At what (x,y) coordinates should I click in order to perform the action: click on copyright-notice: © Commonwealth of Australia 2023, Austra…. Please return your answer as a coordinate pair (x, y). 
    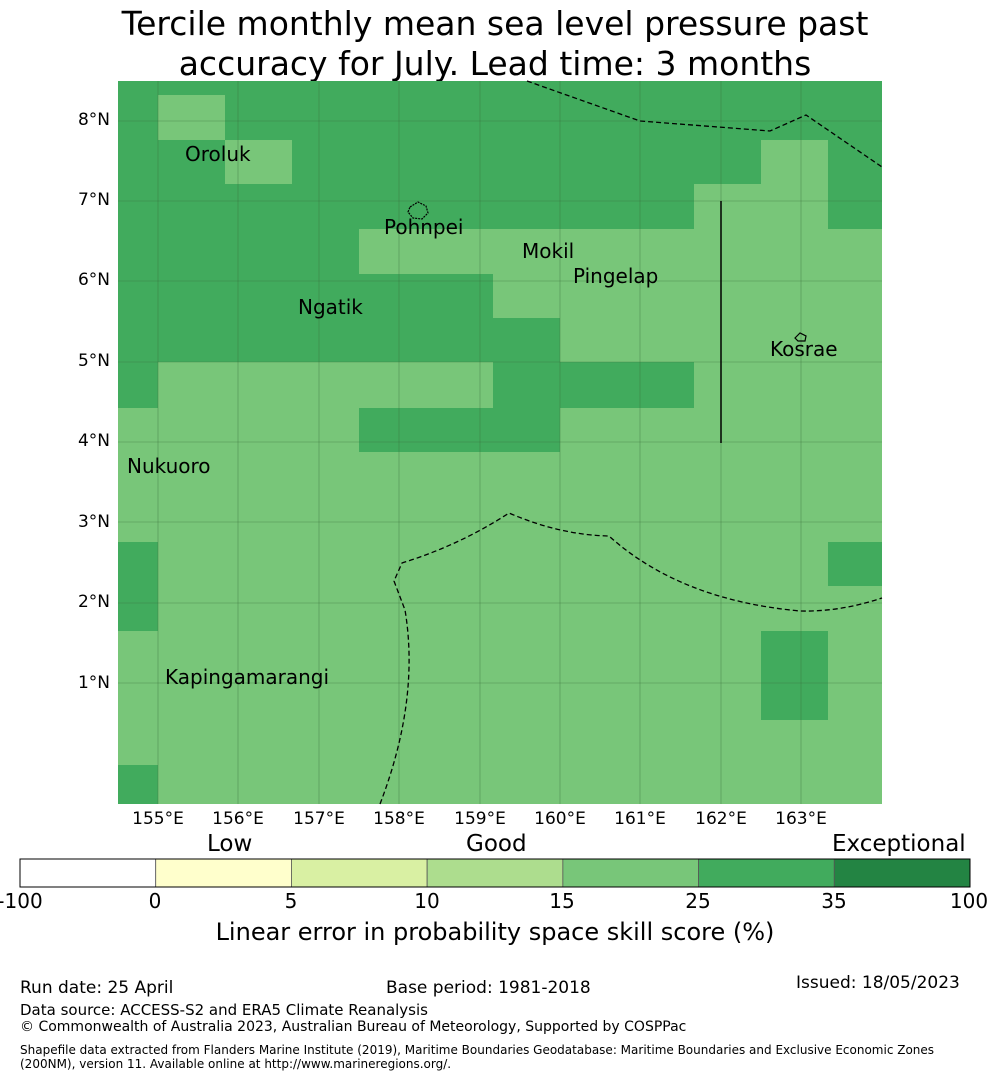
    Looking at the image, I should click on (353, 1027).